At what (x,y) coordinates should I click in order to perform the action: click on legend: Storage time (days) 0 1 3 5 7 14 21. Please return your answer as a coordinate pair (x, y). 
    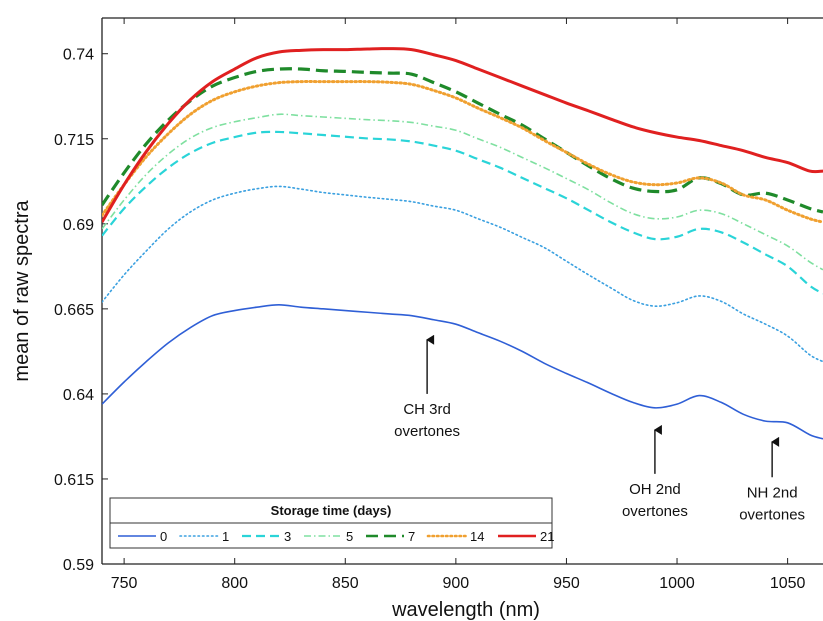
    Looking at the image, I should click on (331, 523).